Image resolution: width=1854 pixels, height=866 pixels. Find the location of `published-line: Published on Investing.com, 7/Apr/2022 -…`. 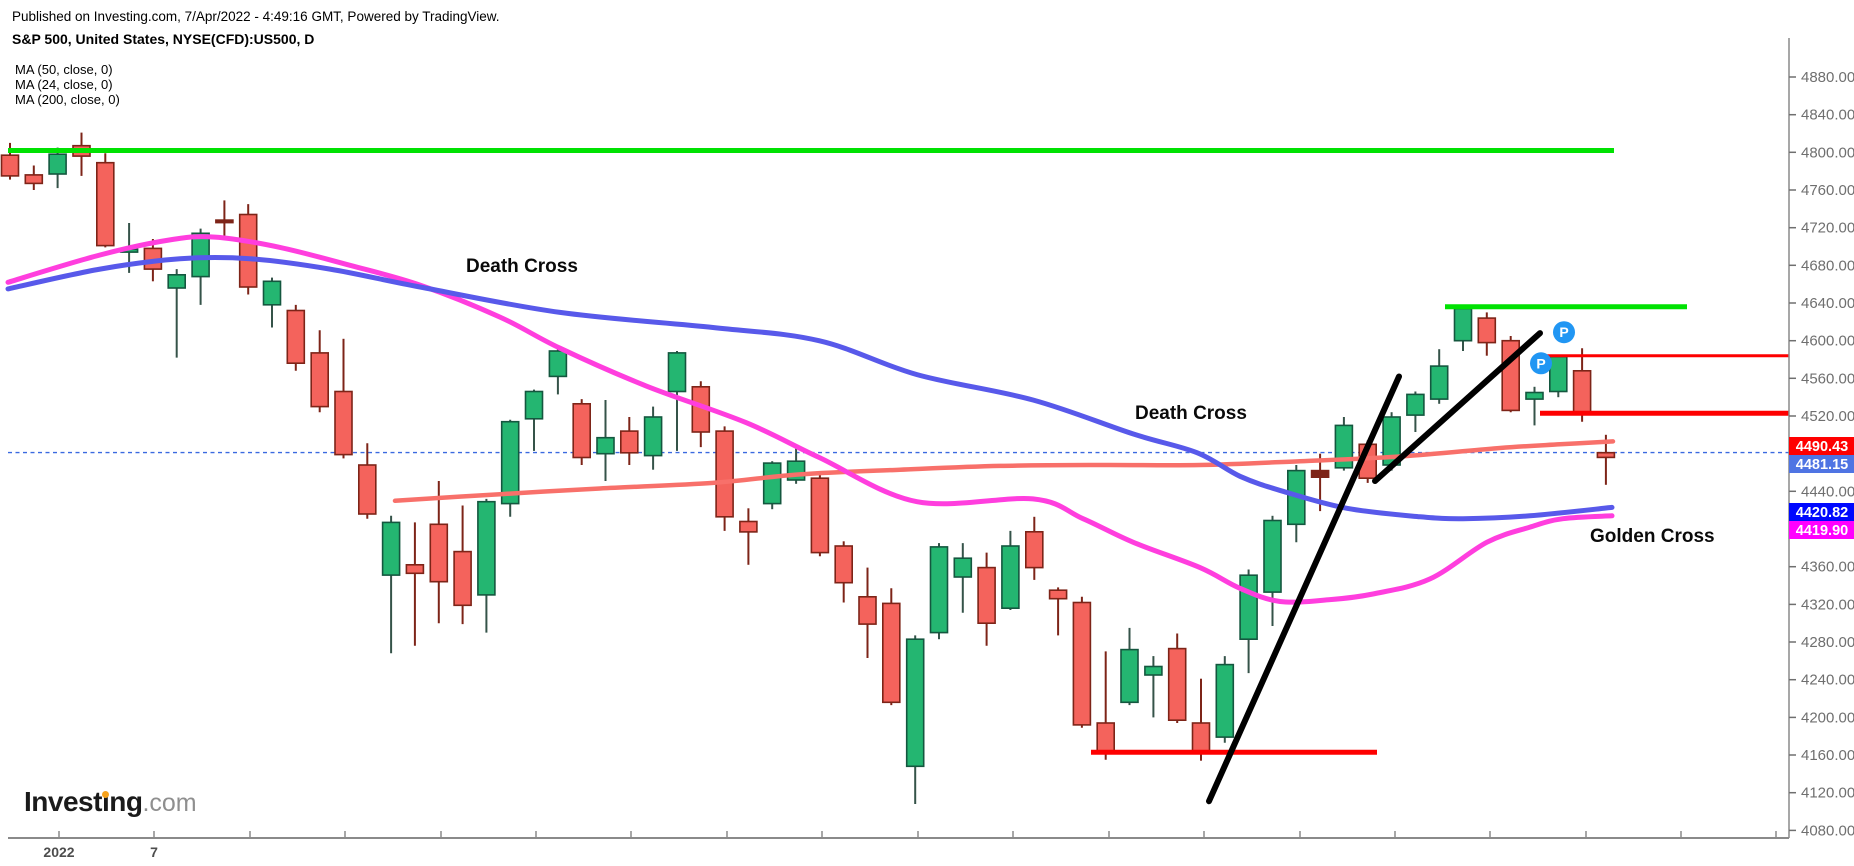

published-line: Published on Investing.com, 7/Apr/2022 -… is located at coordinates (256, 16).